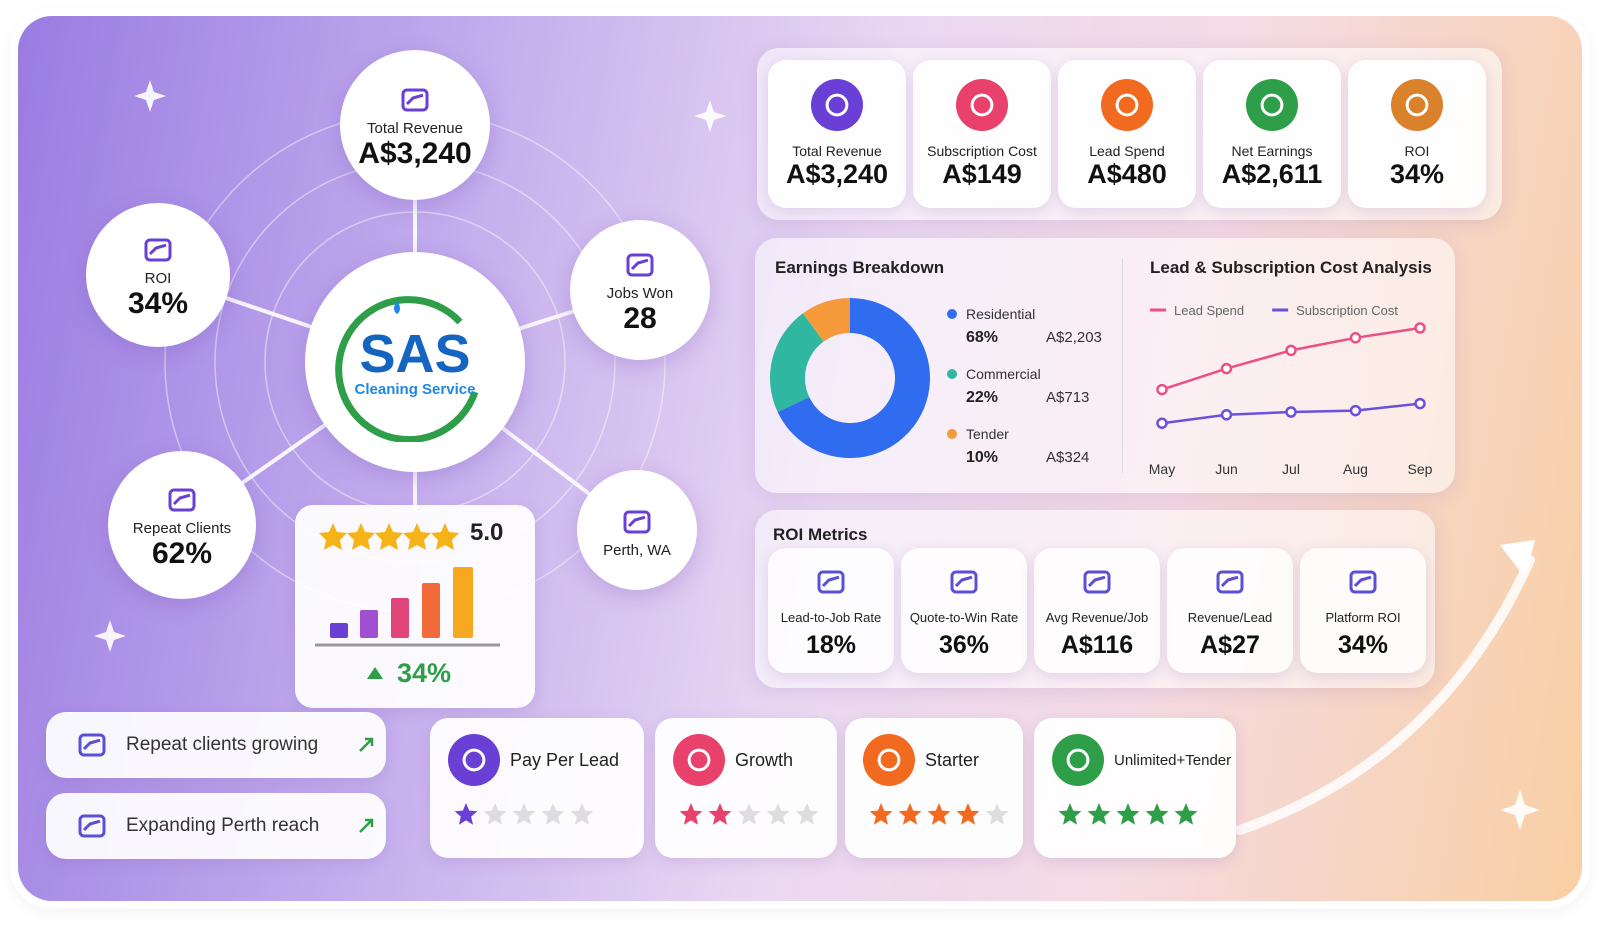  What do you see at coordinates (415, 128) in the screenshot?
I see `node-label: Total Revenue` at bounding box center [415, 128].